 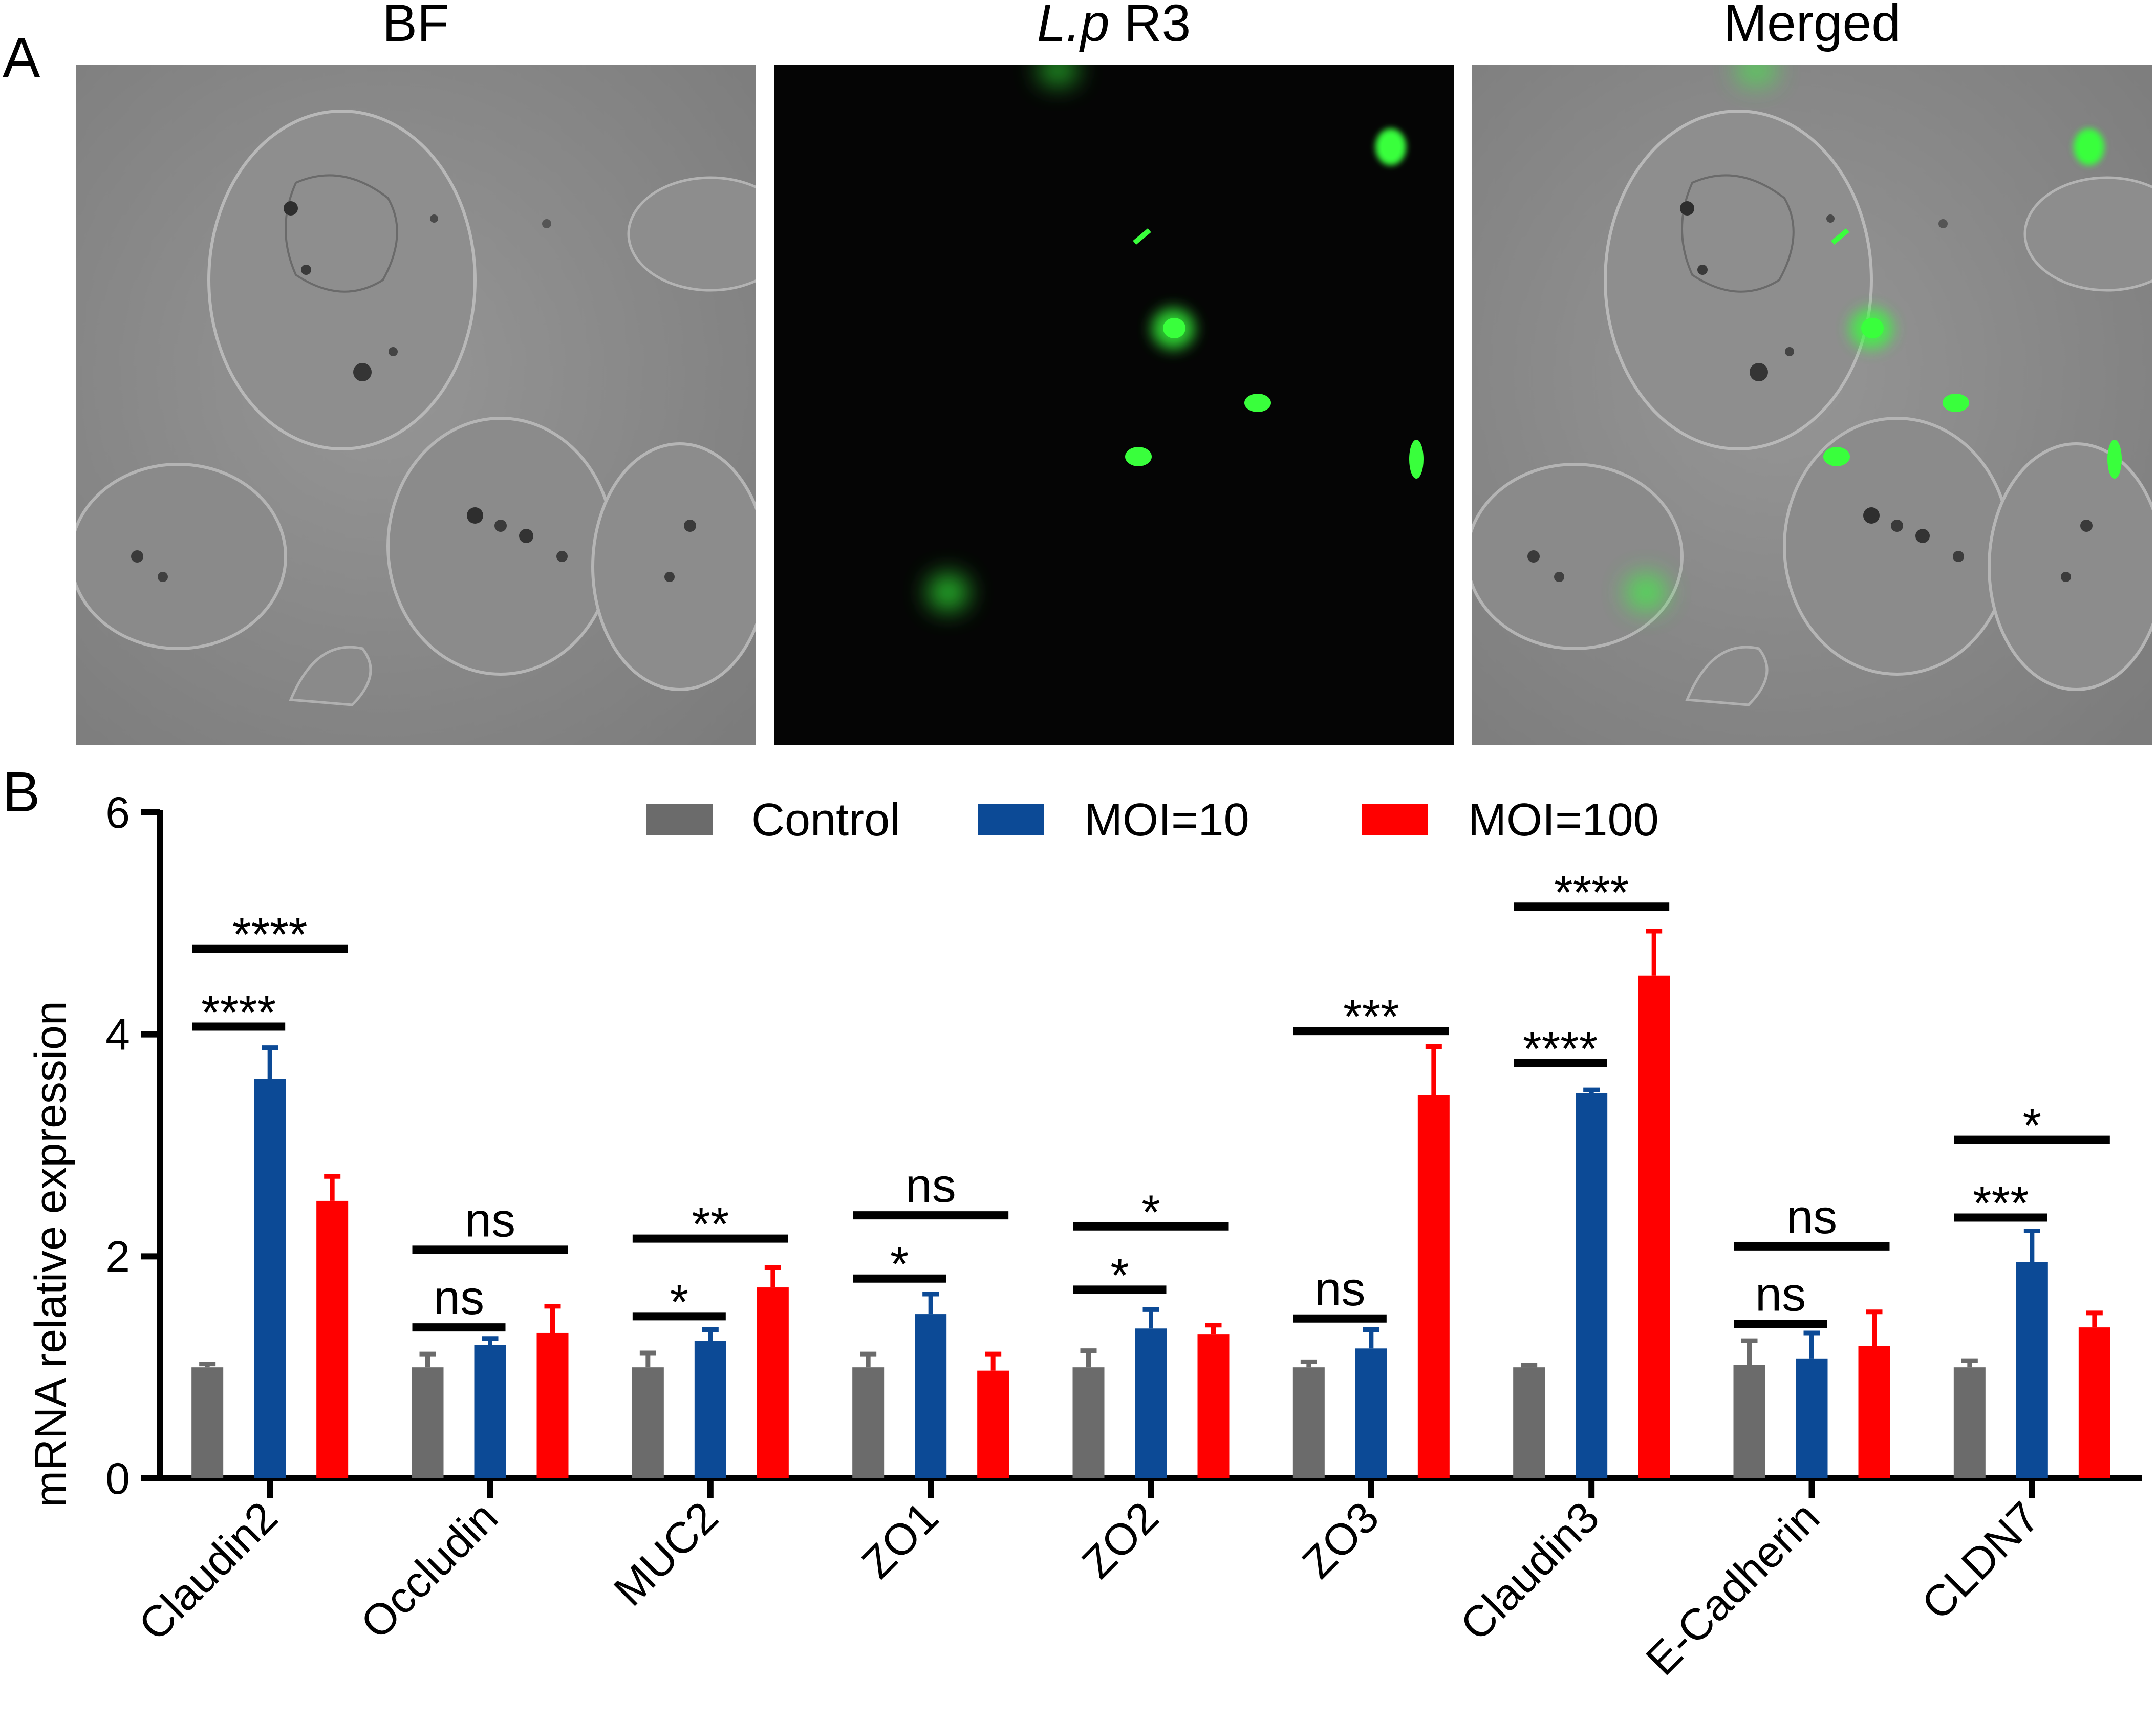 What do you see at coordinates (826, 820) in the screenshot?
I see `legend-label: Control` at bounding box center [826, 820].